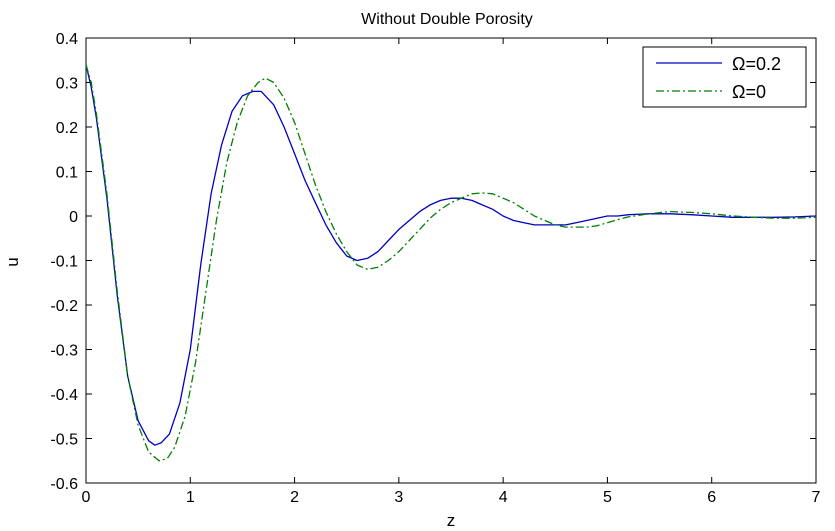  Describe the element at coordinates (64, 351) in the screenshot. I see `y-tick-label: -0.3` at that location.